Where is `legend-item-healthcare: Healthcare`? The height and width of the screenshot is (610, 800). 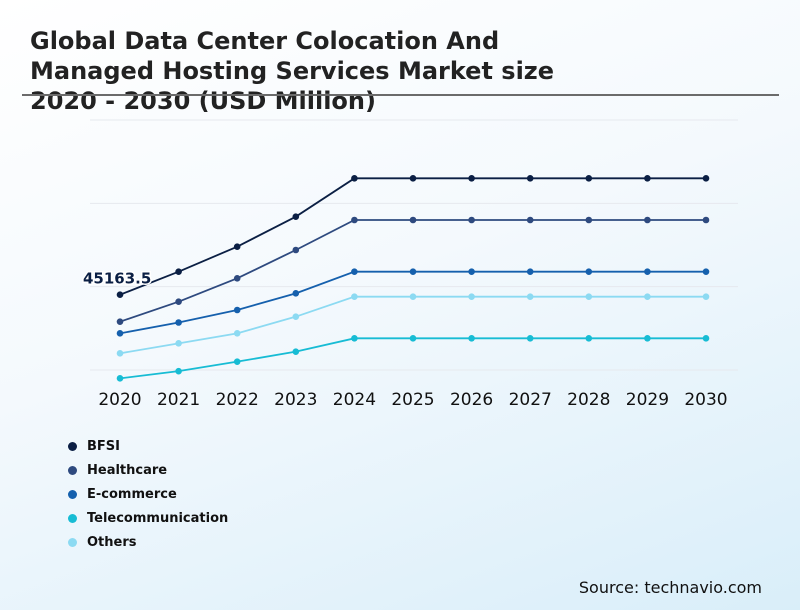 legend-item-healthcare: Healthcare is located at coordinates (148, 470).